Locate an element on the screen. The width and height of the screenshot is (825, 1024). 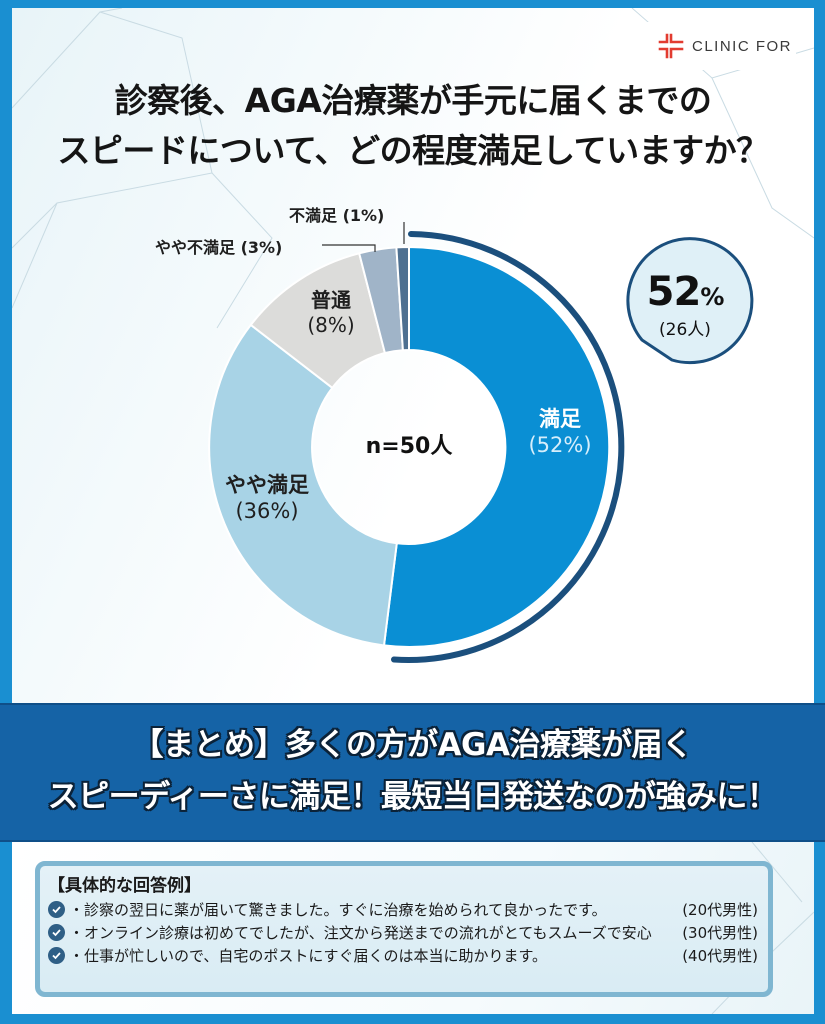
example-text: ・オンライン診療は初めてでしたが、注文から発送までの流れがとてもスムーズで安心 is located at coordinates (360, 933).